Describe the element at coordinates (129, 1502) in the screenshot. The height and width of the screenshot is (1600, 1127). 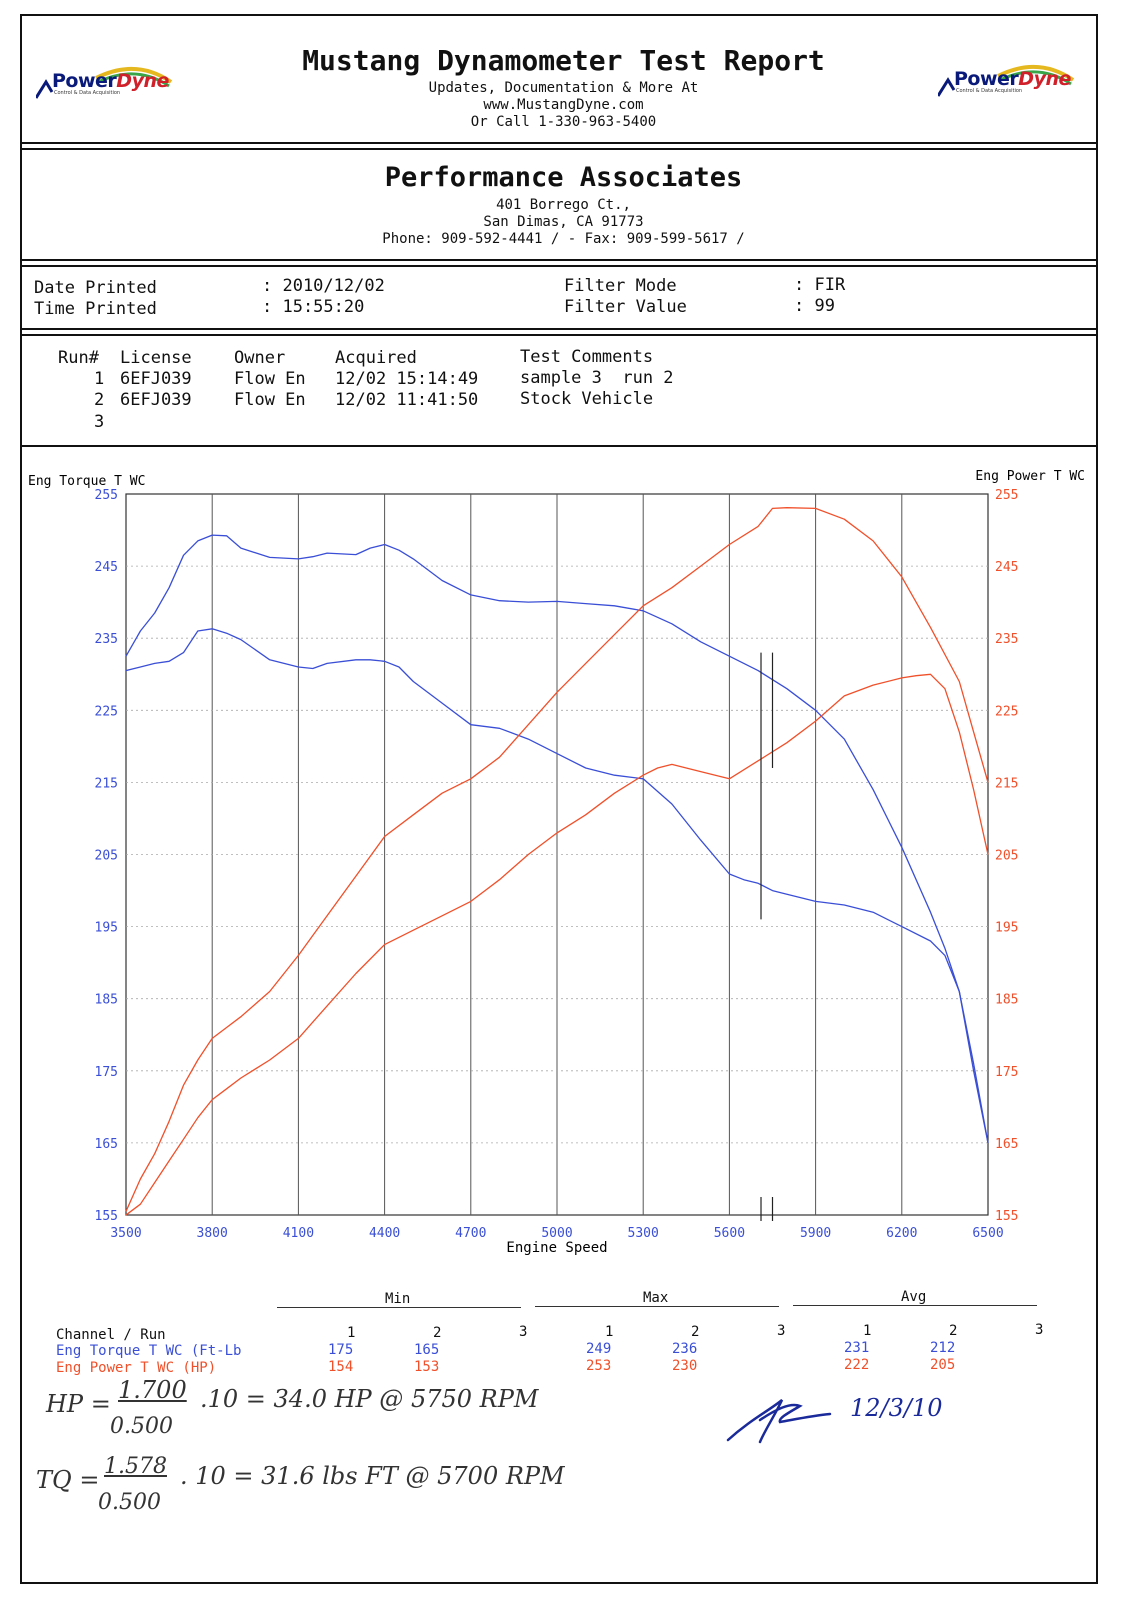
I see `tq-denominator: 0.500` at that location.